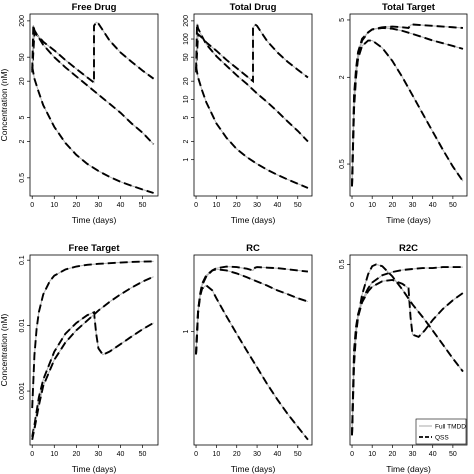 The width and height of the screenshot is (474, 474). I want to click on y-tick-label: 10, so click(186, 99).